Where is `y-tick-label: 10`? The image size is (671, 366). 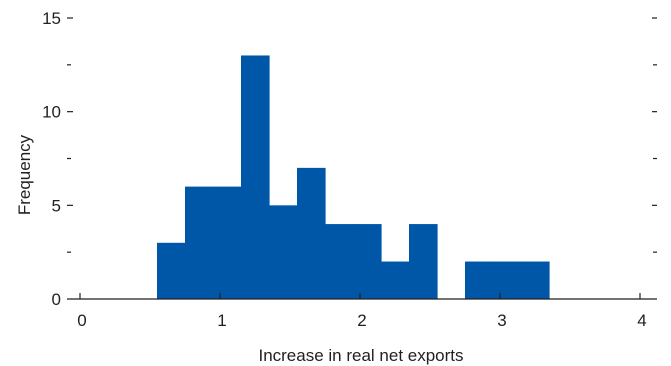
y-tick-label: 10 is located at coordinates (51, 112).